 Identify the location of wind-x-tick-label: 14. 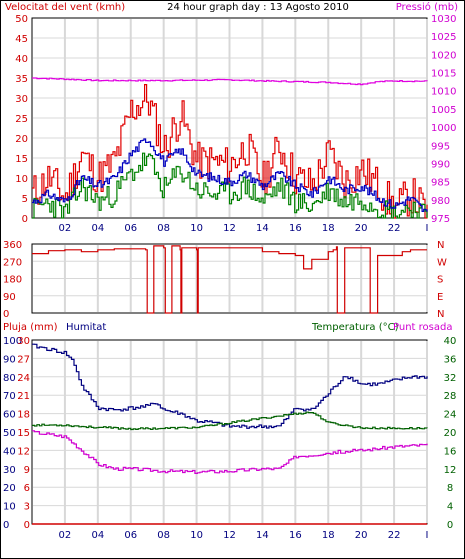
(262, 228).